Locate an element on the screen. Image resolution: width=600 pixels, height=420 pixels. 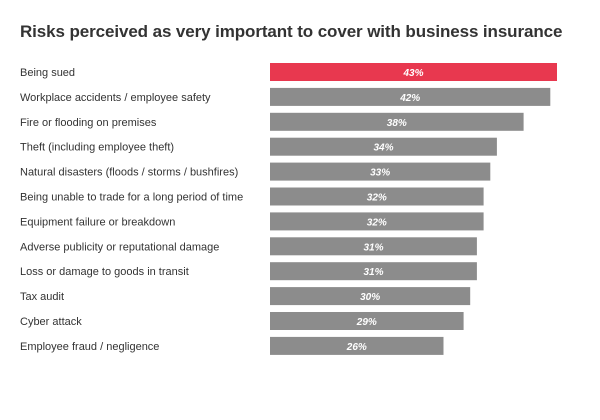
data-label: 38% is located at coordinates (397, 123).